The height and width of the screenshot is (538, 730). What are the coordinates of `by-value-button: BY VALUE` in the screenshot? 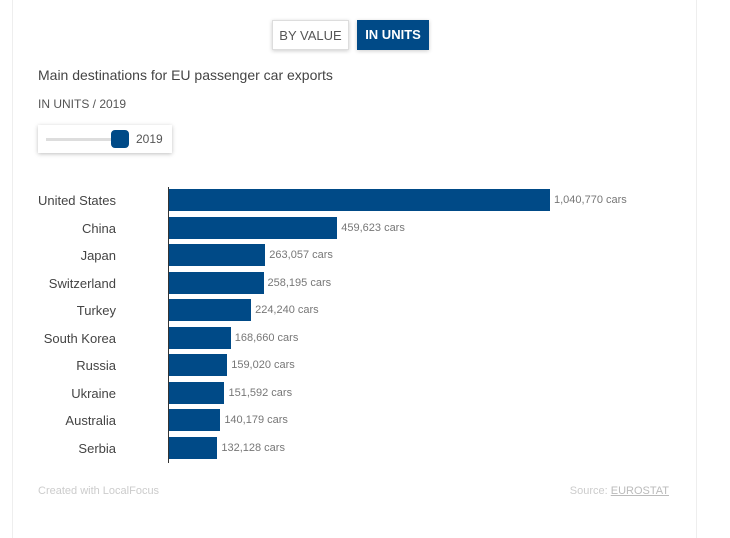 It's located at (310, 35).